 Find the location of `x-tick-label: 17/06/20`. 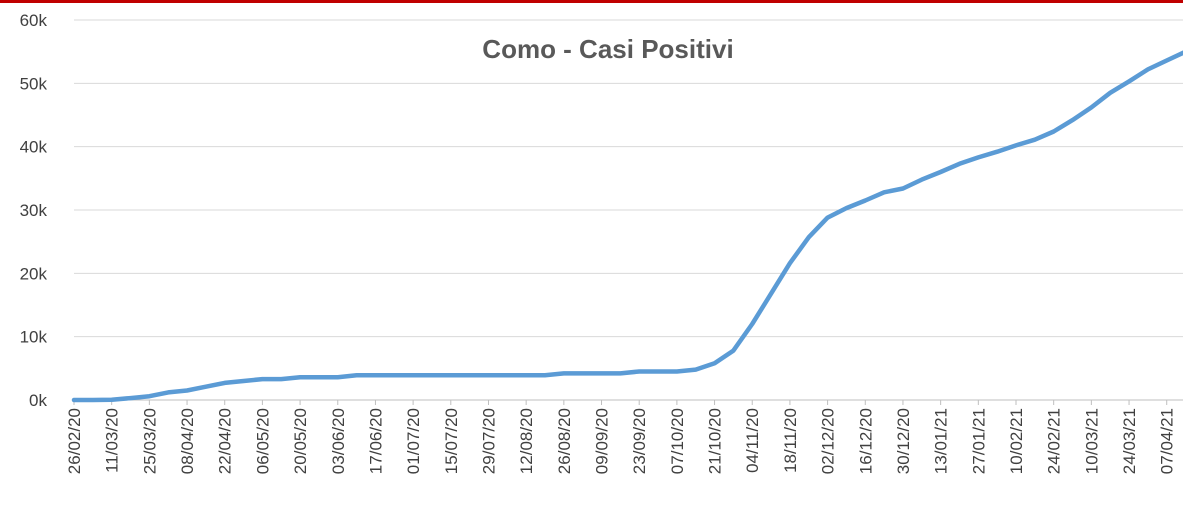

x-tick-label: 17/06/20 is located at coordinates (375, 441).